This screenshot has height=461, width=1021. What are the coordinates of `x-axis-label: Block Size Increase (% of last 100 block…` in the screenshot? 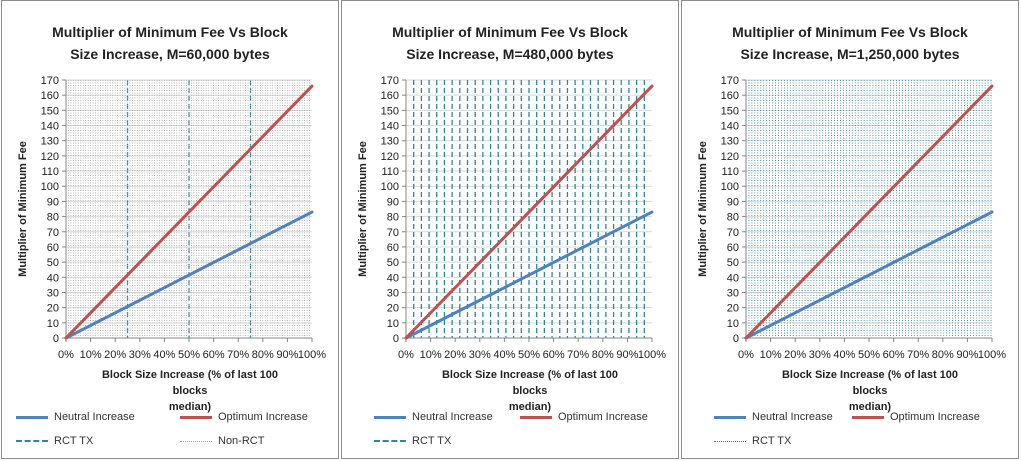 It's located at (530, 391).